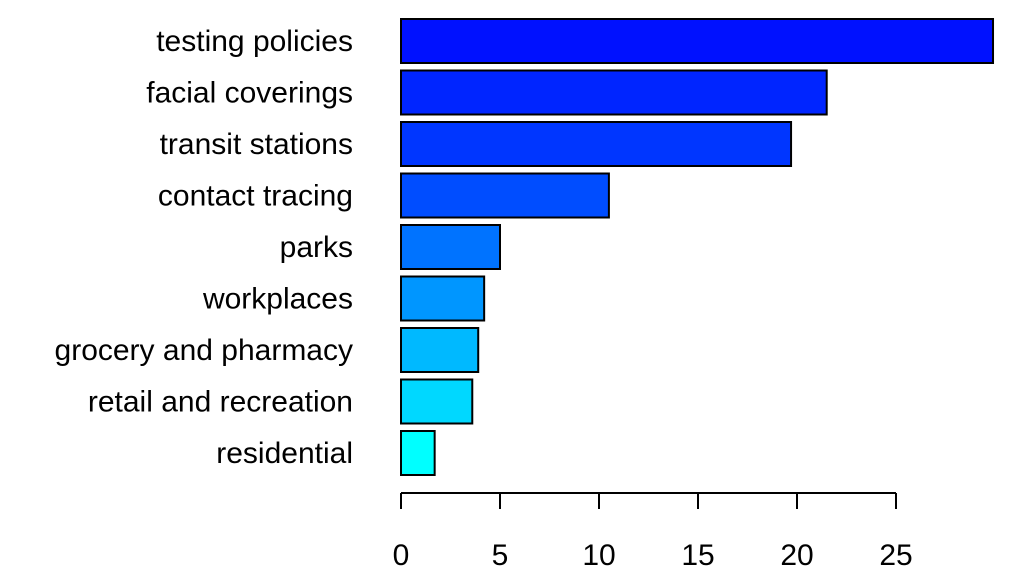 Image resolution: width=1024 pixels, height=585 pixels. What do you see at coordinates (596, 144) in the screenshot?
I see `bar-transit-stations` at bounding box center [596, 144].